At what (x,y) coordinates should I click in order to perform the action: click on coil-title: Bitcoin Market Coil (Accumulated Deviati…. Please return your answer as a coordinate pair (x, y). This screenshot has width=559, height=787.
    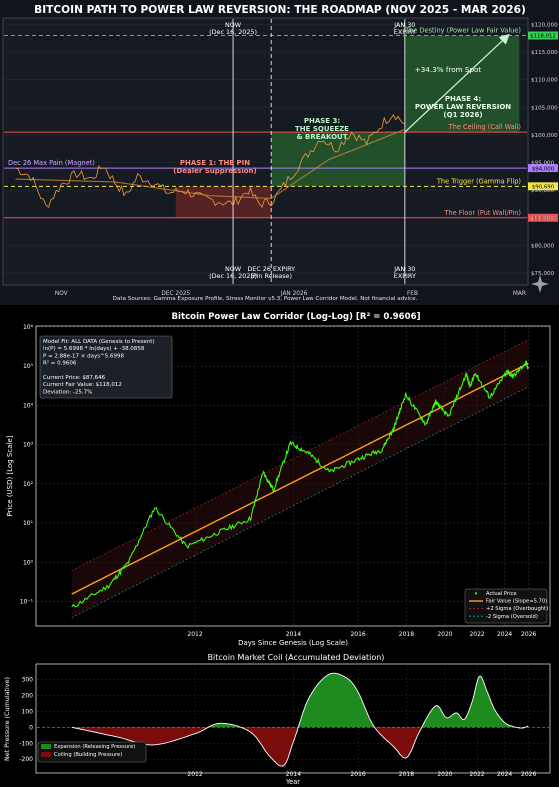
    Looking at the image, I should click on (296, 657).